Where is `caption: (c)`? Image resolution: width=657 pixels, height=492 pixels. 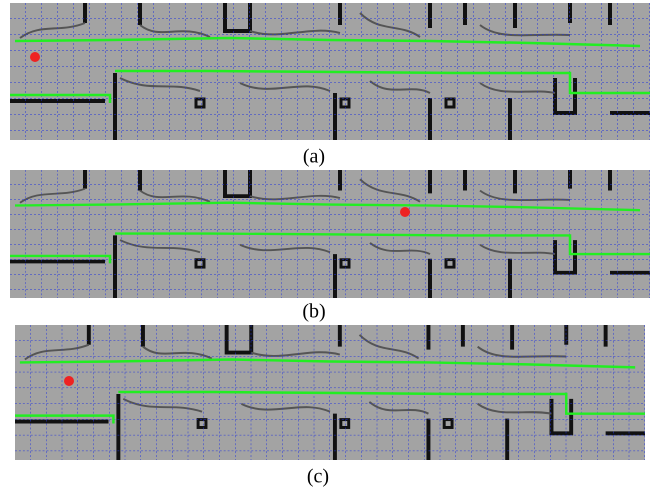
caption: (c) is located at coordinates (318, 477).